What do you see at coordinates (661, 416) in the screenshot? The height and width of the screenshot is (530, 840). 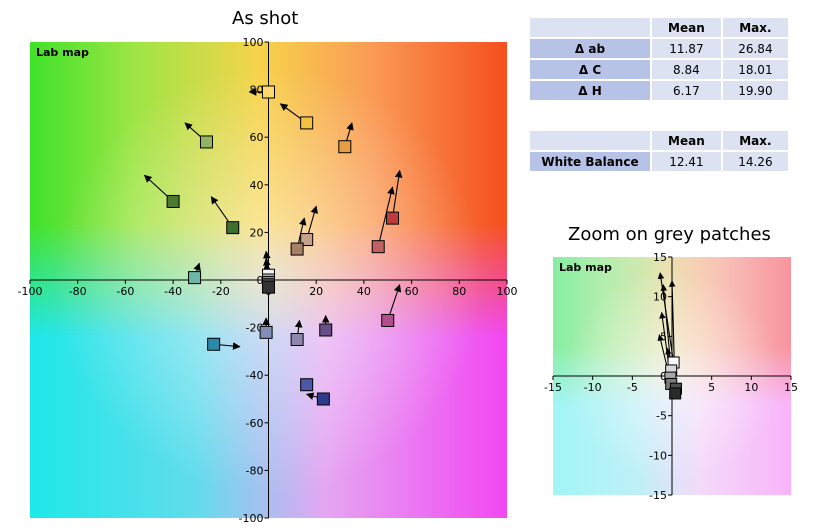 I see `y-tick-label: -5` at bounding box center [661, 416].